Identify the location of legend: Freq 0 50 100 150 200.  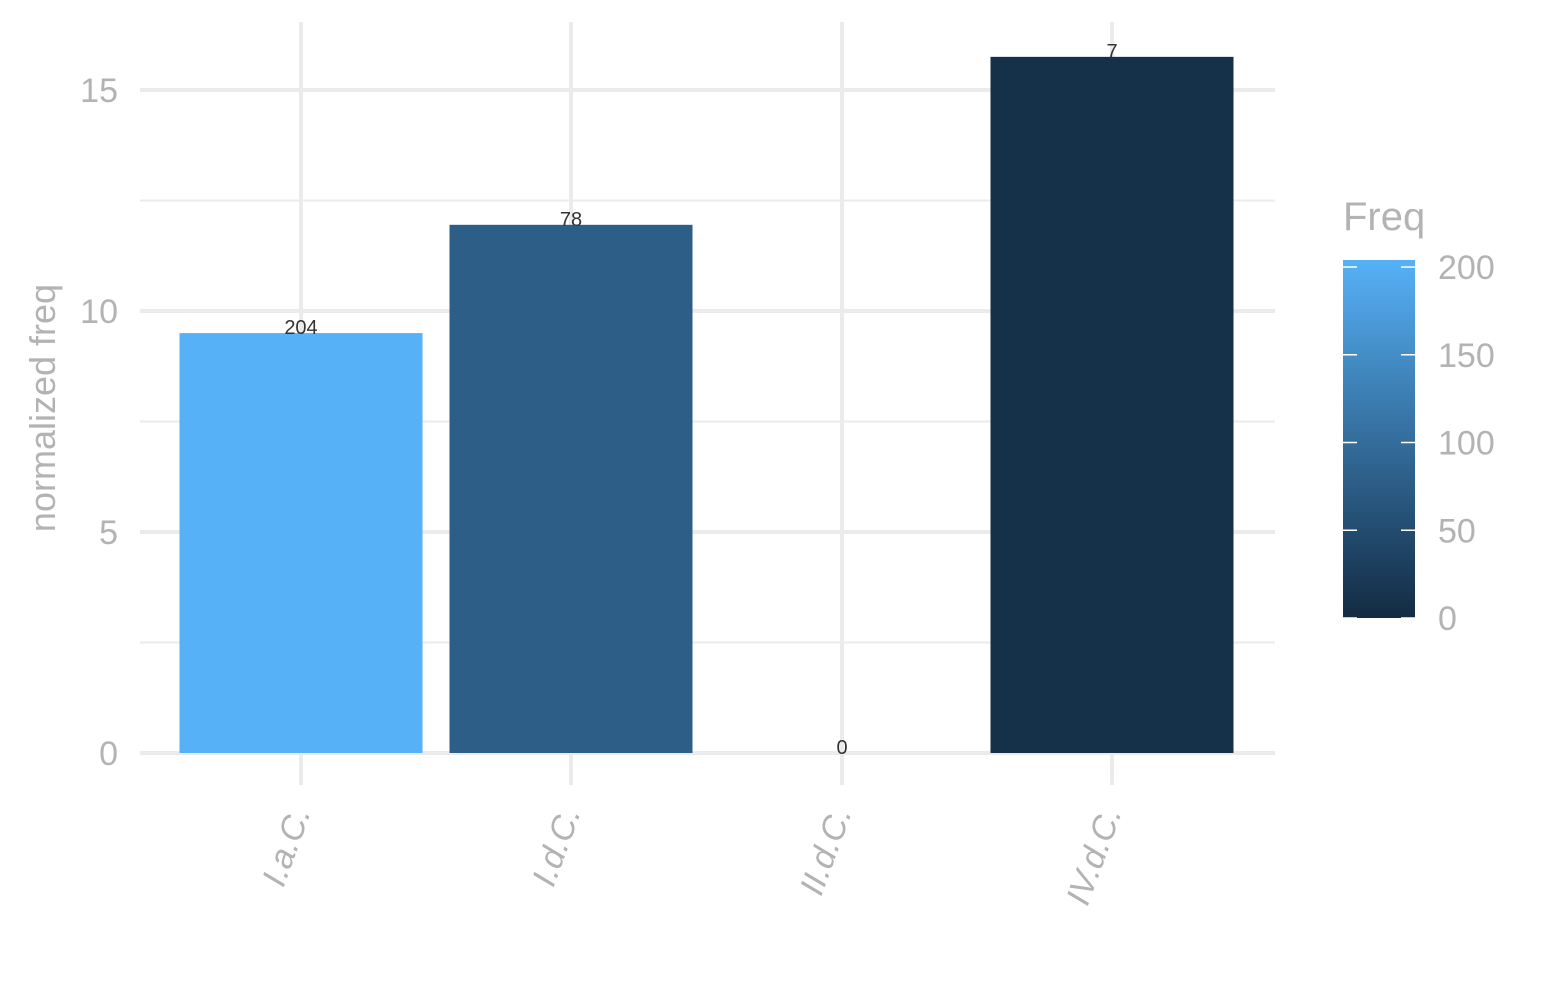
(1419, 416).